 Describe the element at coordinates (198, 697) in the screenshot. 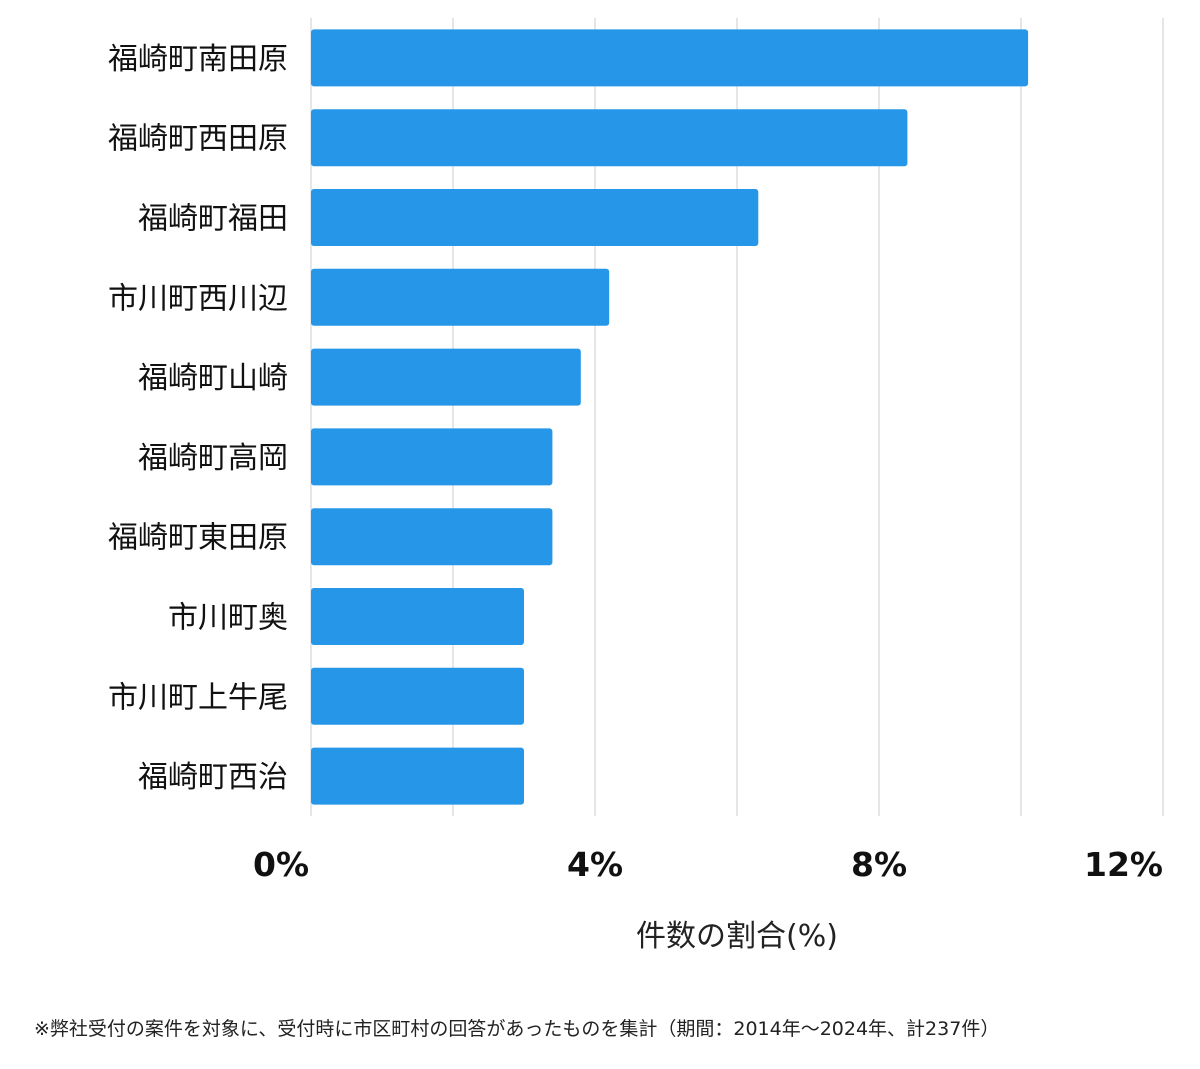

I see `category-label-8: 市川町上牛尾` at that location.